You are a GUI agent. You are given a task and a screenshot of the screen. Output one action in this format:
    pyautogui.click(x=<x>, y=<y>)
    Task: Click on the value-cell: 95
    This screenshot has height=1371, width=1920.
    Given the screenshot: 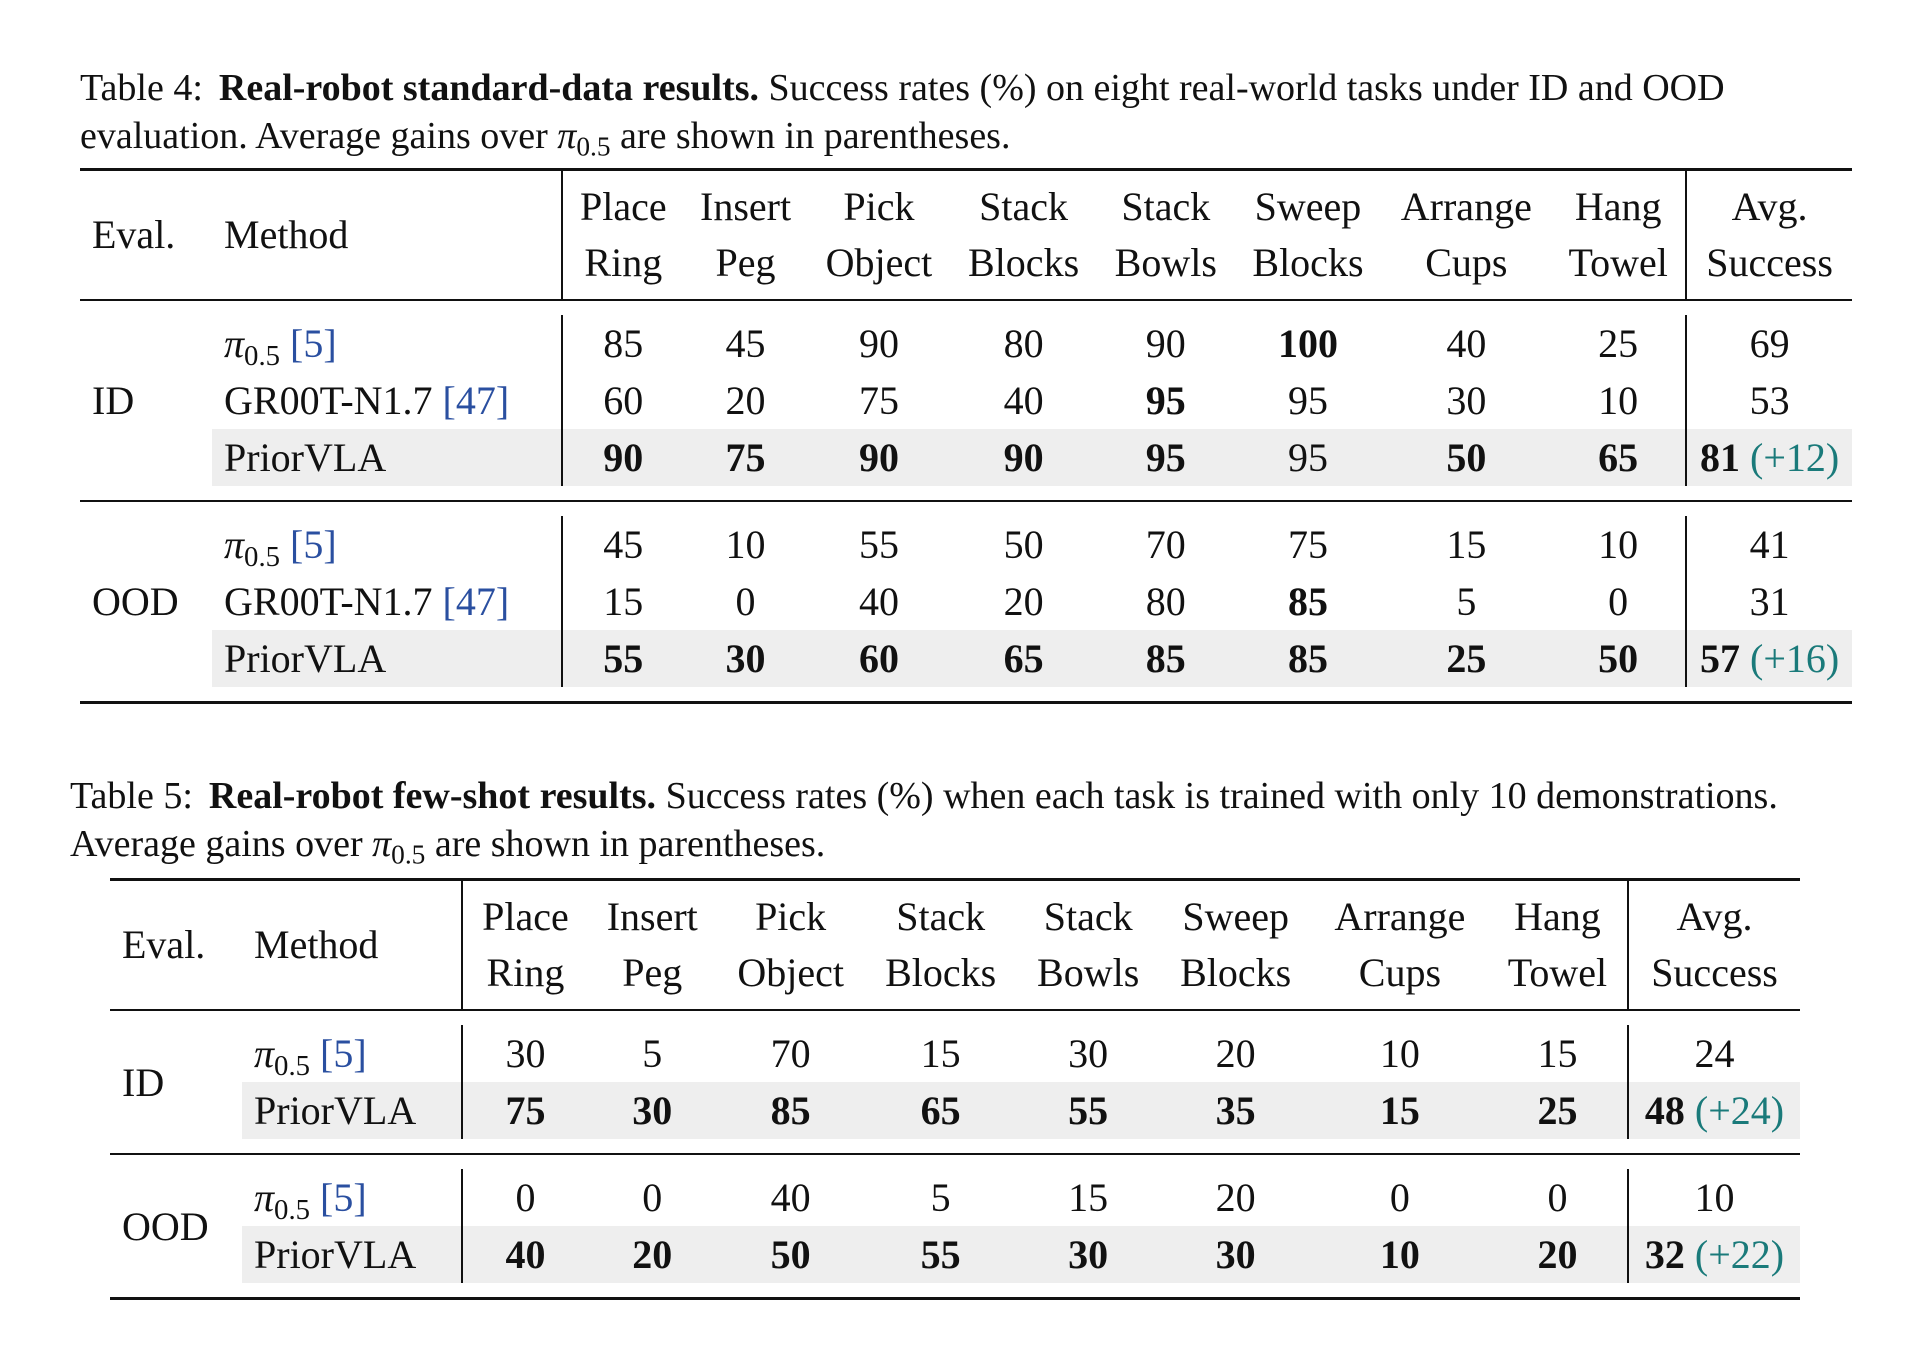 What is the action you would take?
    pyautogui.click(x=1307, y=400)
    